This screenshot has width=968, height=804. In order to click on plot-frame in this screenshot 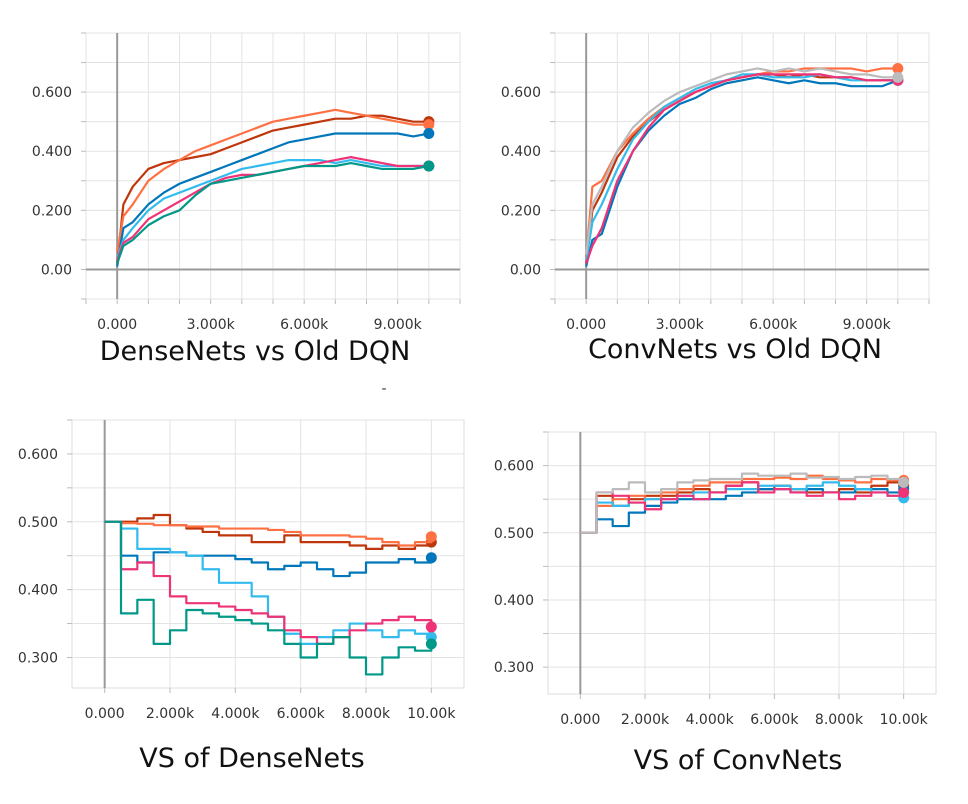, I will do `click(742, 563)`.